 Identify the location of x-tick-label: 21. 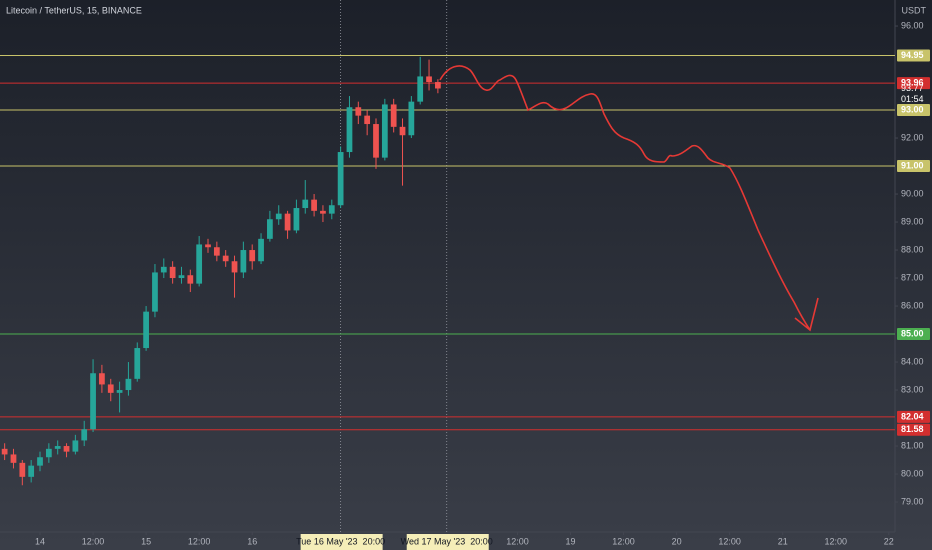
(783, 541).